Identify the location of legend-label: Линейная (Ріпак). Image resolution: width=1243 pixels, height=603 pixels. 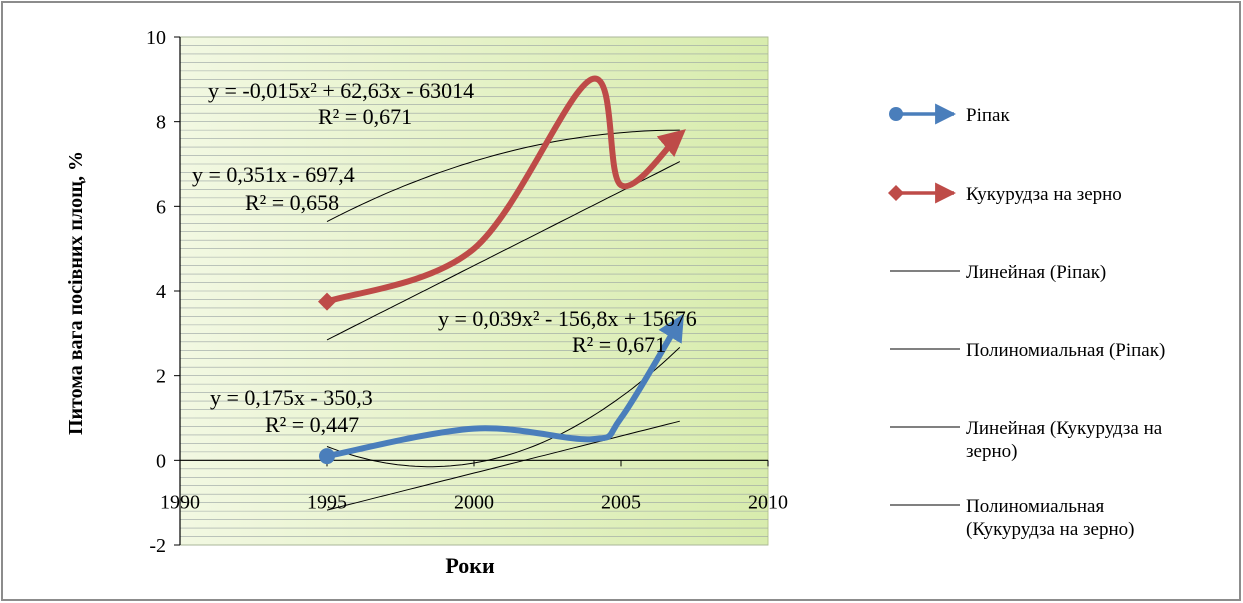
(1036, 272).